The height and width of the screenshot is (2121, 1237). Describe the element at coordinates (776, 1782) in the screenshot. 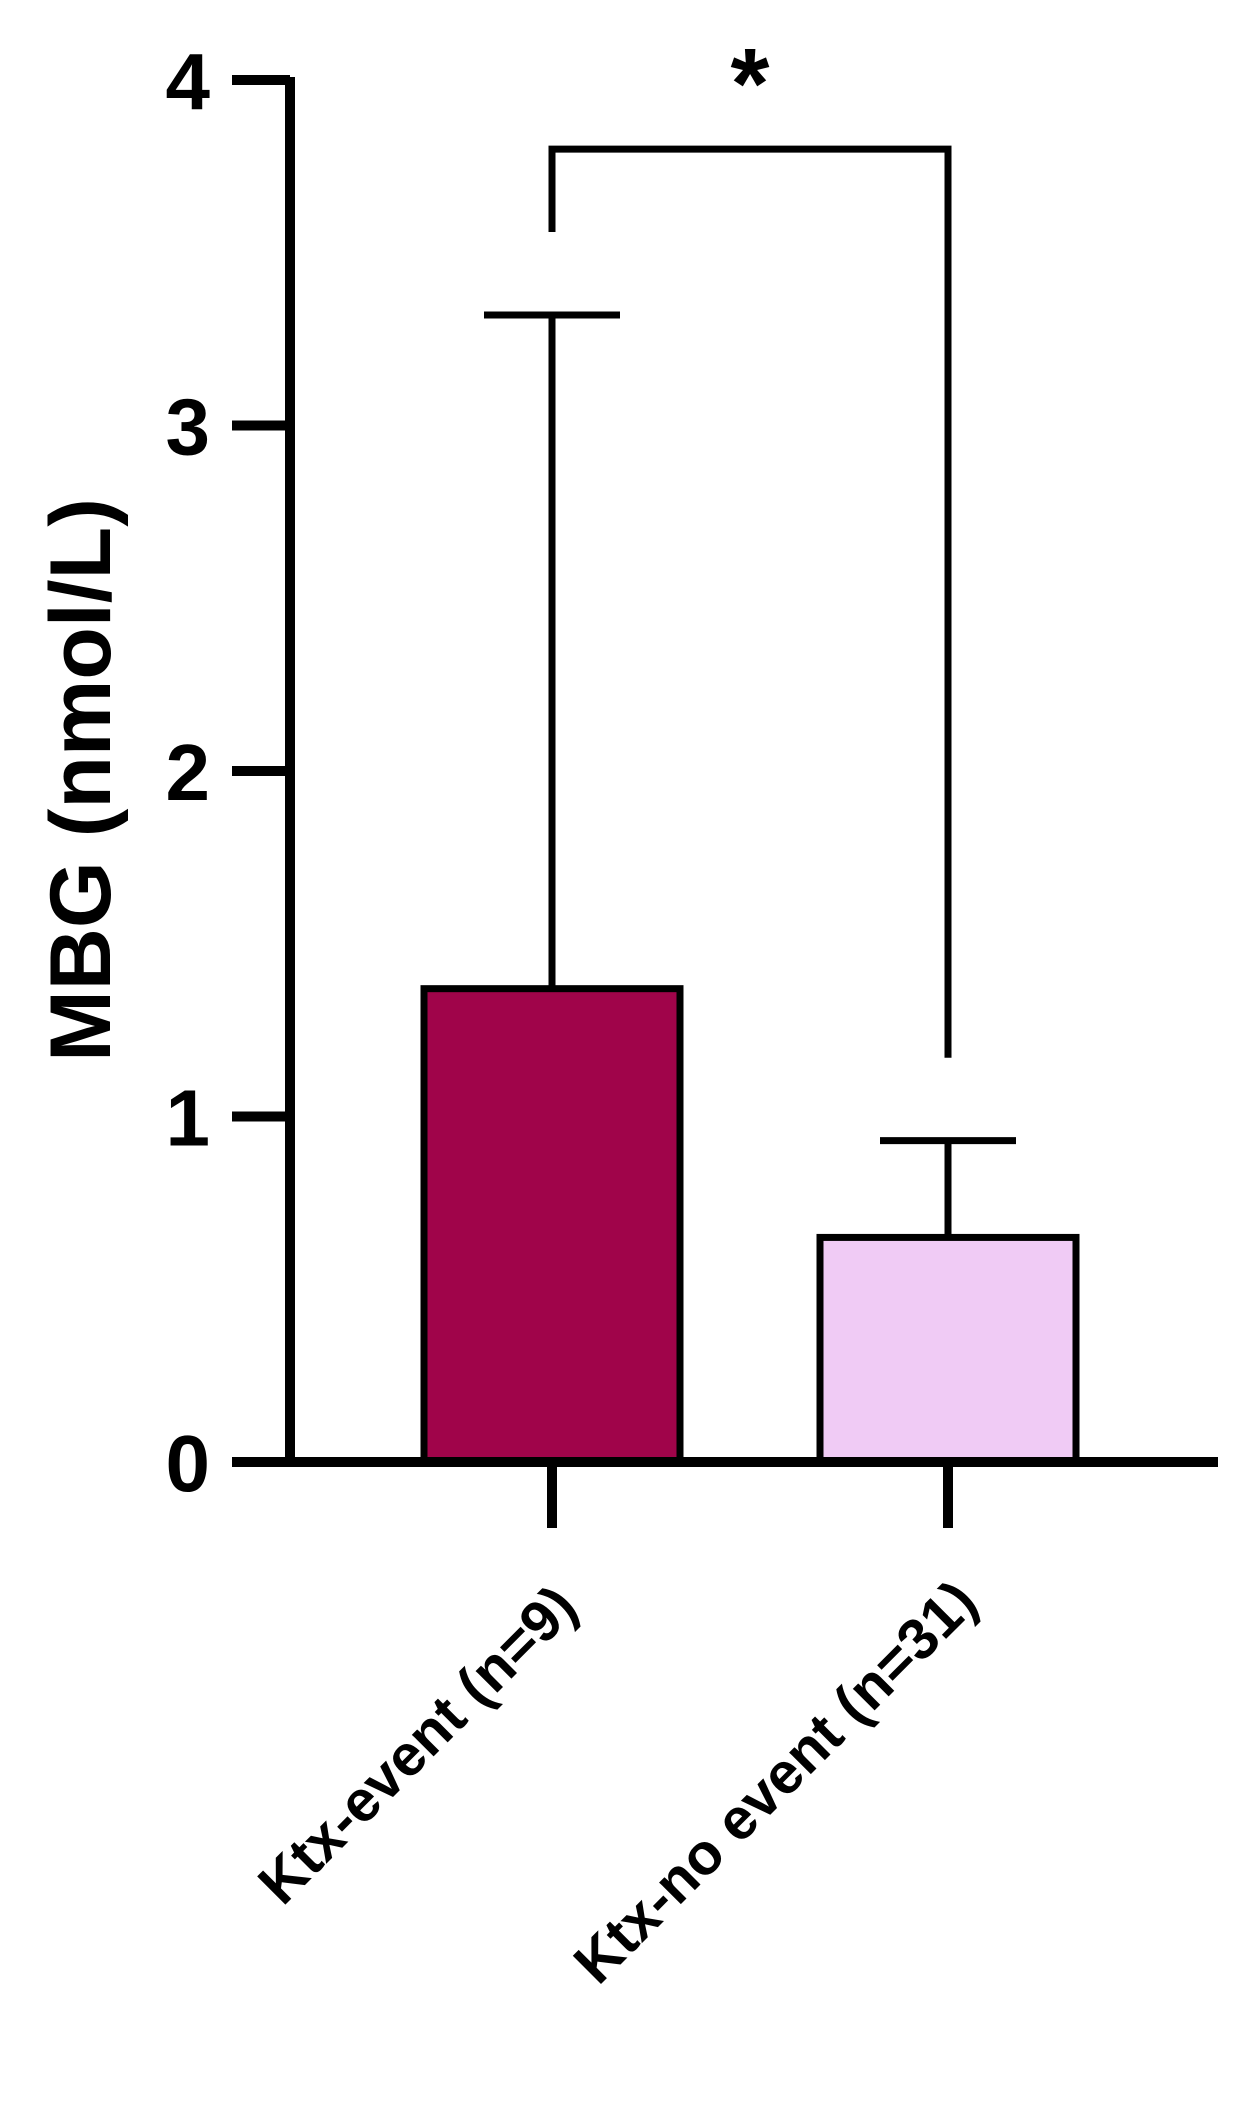

I see `x-tick-label-2: Ktx-no event (n=31)` at that location.